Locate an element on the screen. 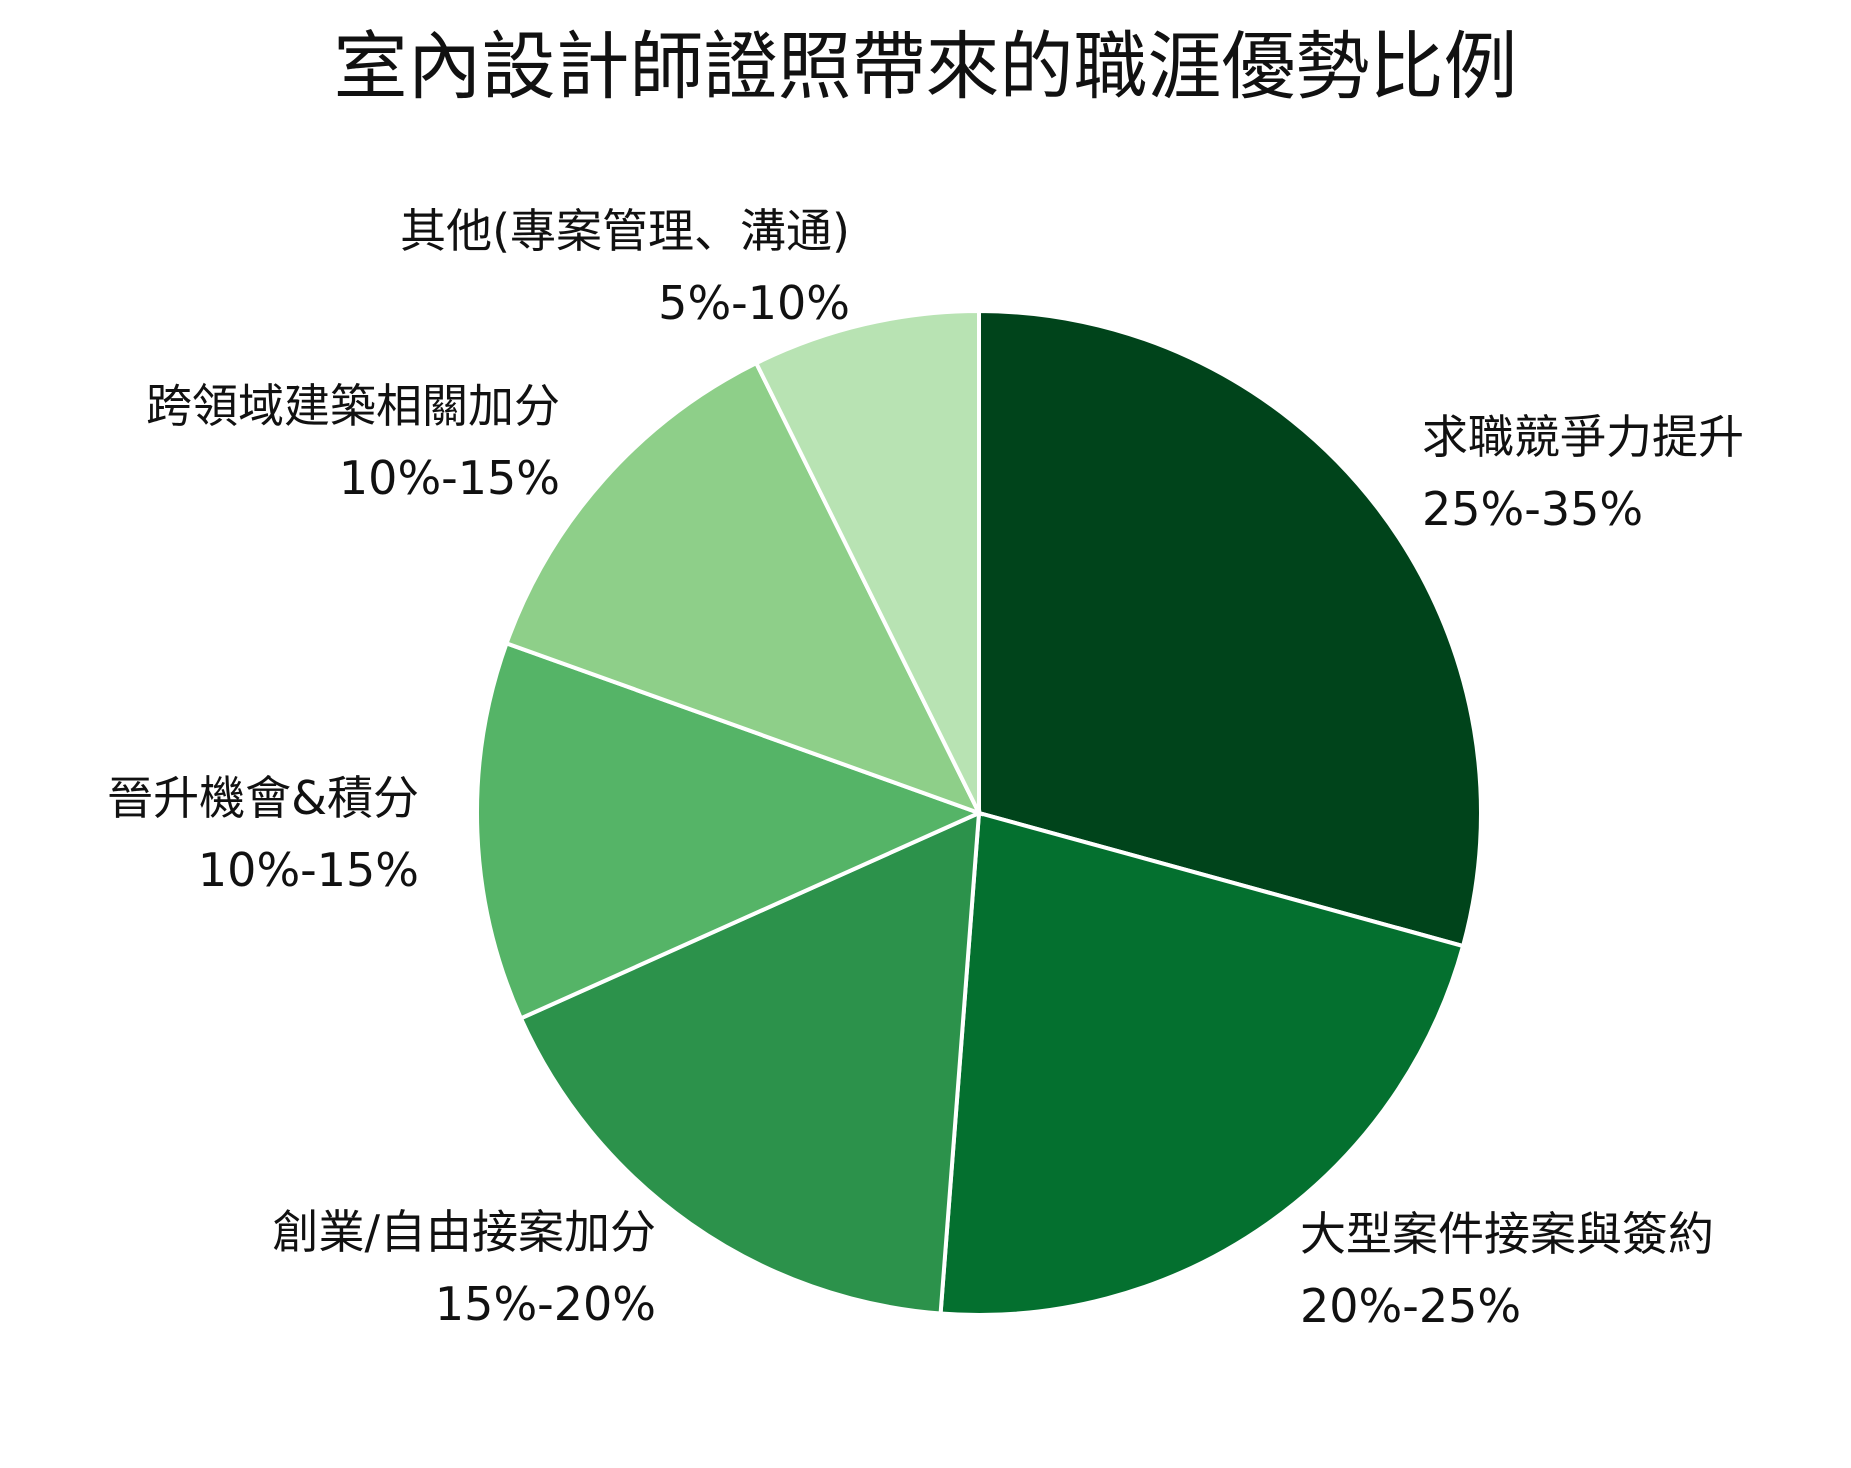 This screenshot has height=1468, width=1851. slice-label-name: 其他(專案管理、溝通) is located at coordinates (625, 231).